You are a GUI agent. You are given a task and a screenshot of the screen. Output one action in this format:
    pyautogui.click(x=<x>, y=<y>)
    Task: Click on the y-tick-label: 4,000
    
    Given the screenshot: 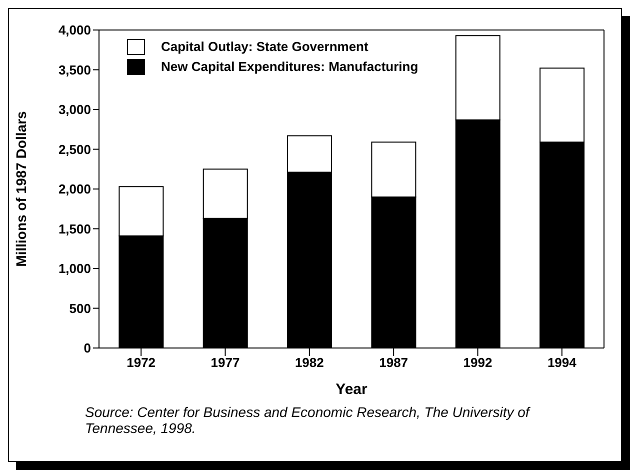 What is the action you would take?
    pyautogui.click(x=74, y=30)
    